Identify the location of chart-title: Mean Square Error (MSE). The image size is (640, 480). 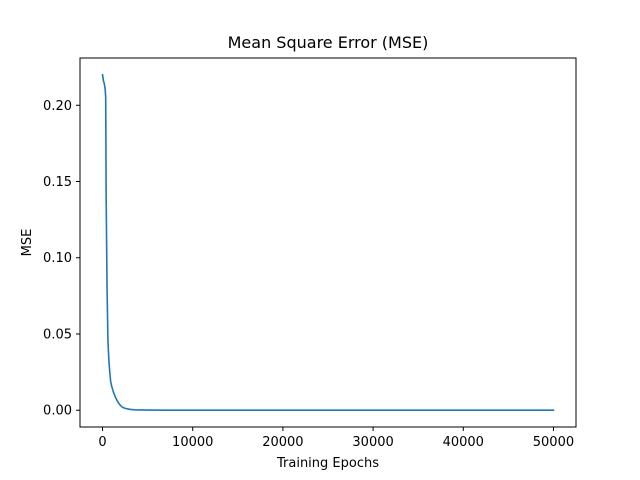
(328, 42).